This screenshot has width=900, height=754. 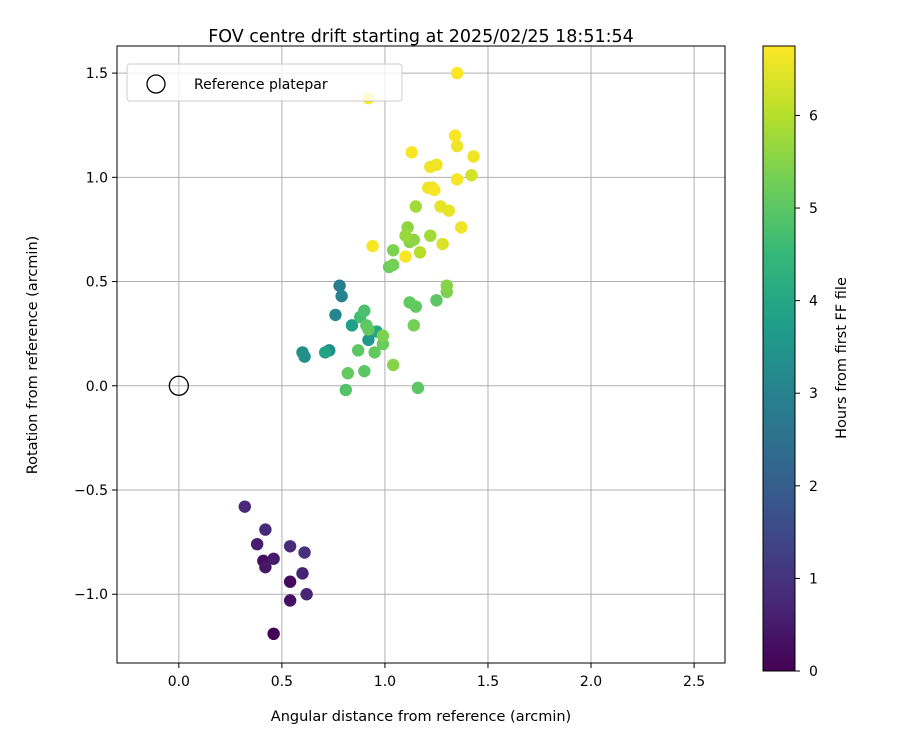 What do you see at coordinates (282, 682) in the screenshot?
I see `x-tick-label: 0.5` at bounding box center [282, 682].